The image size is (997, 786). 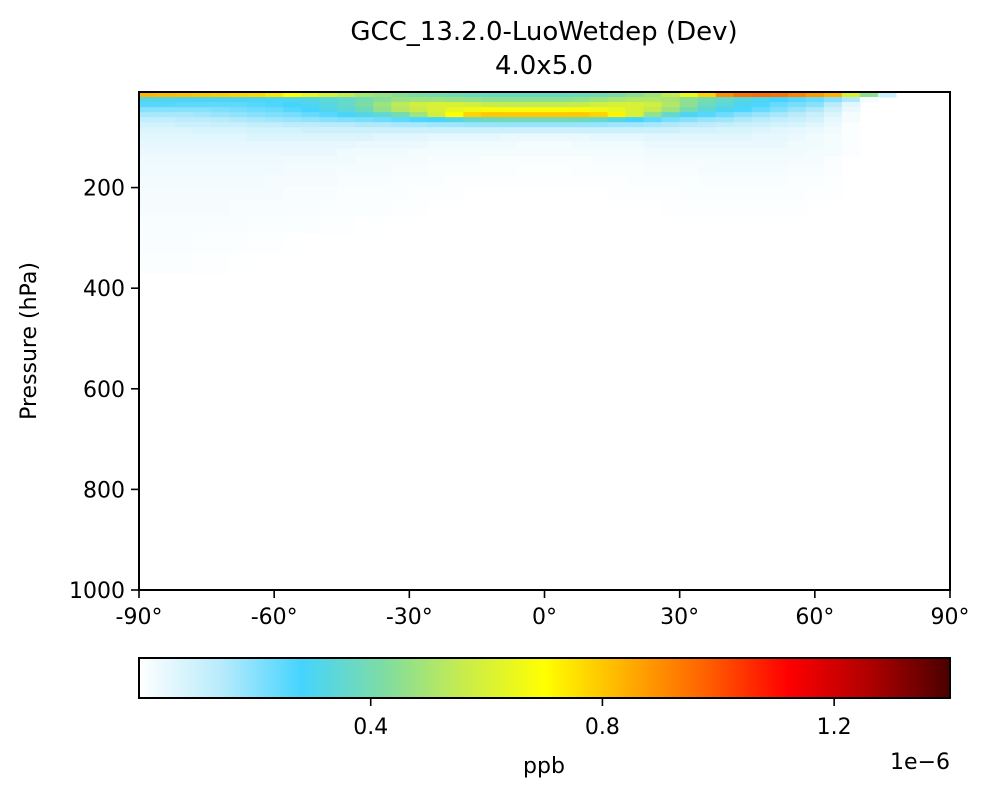 What do you see at coordinates (274, 617) in the screenshot?
I see `x-tick-label: -60°` at bounding box center [274, 617].